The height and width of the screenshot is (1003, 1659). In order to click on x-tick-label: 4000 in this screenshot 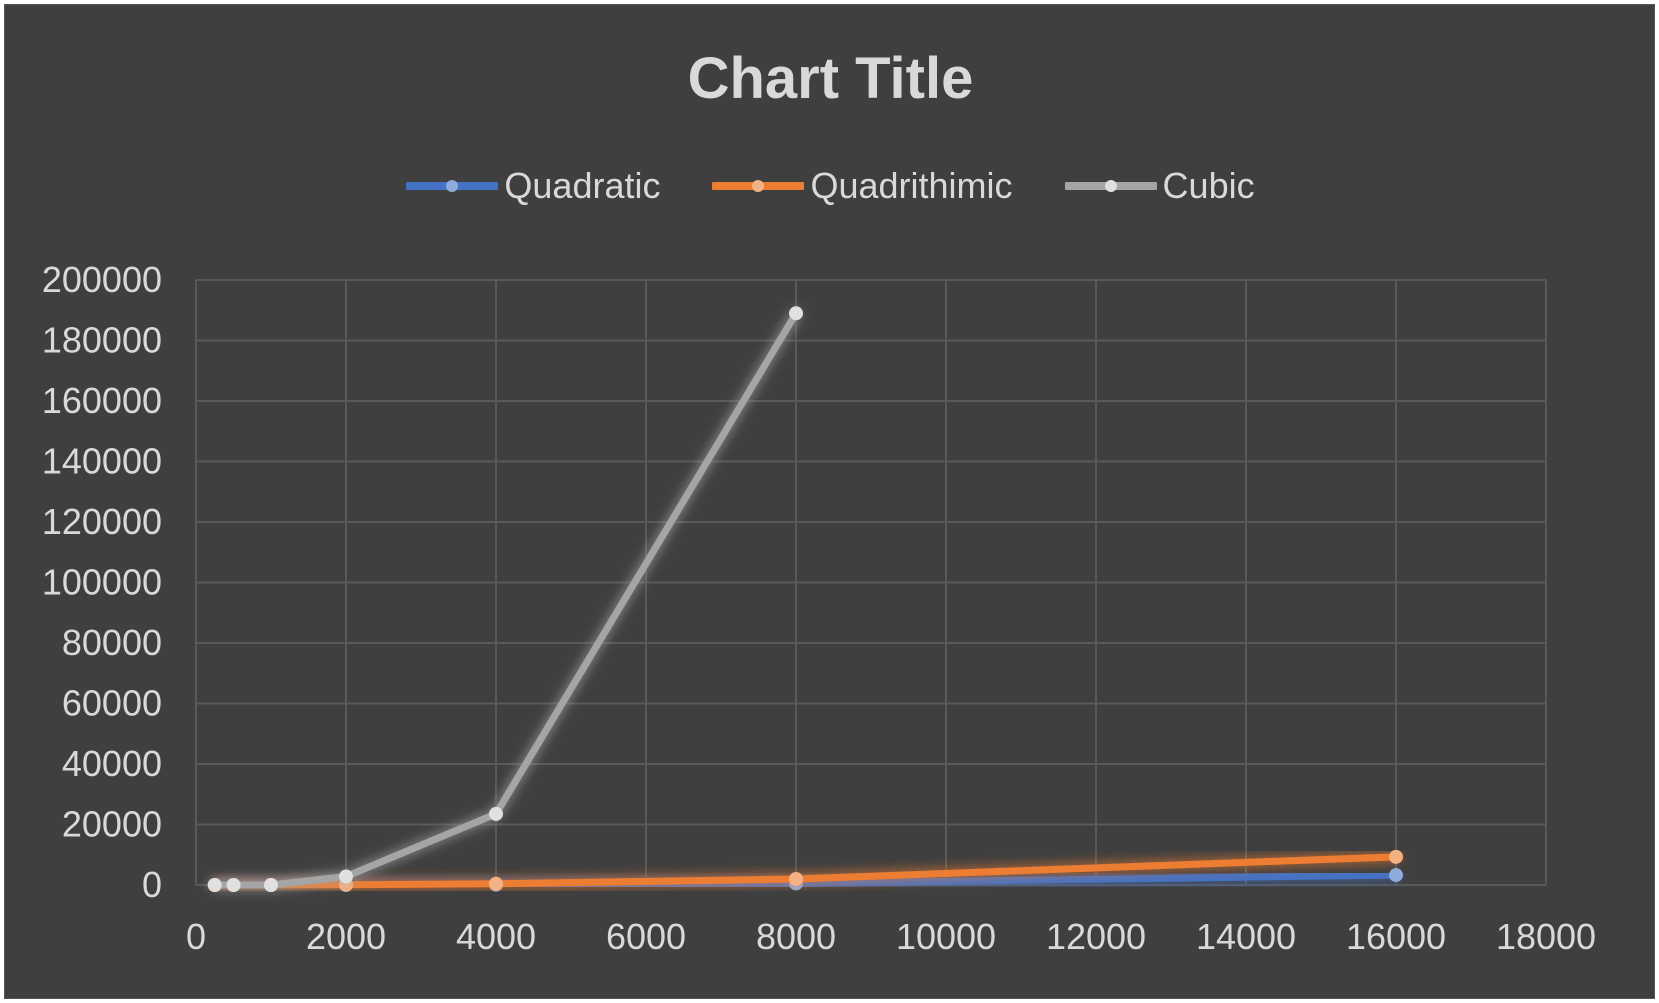, I will do `click(496, 936)`.